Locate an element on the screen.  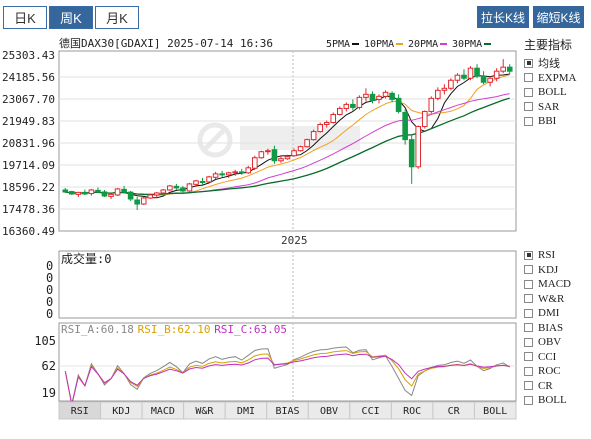
main-indicator-title: 主要指标 is located at coordinates (548, 45).